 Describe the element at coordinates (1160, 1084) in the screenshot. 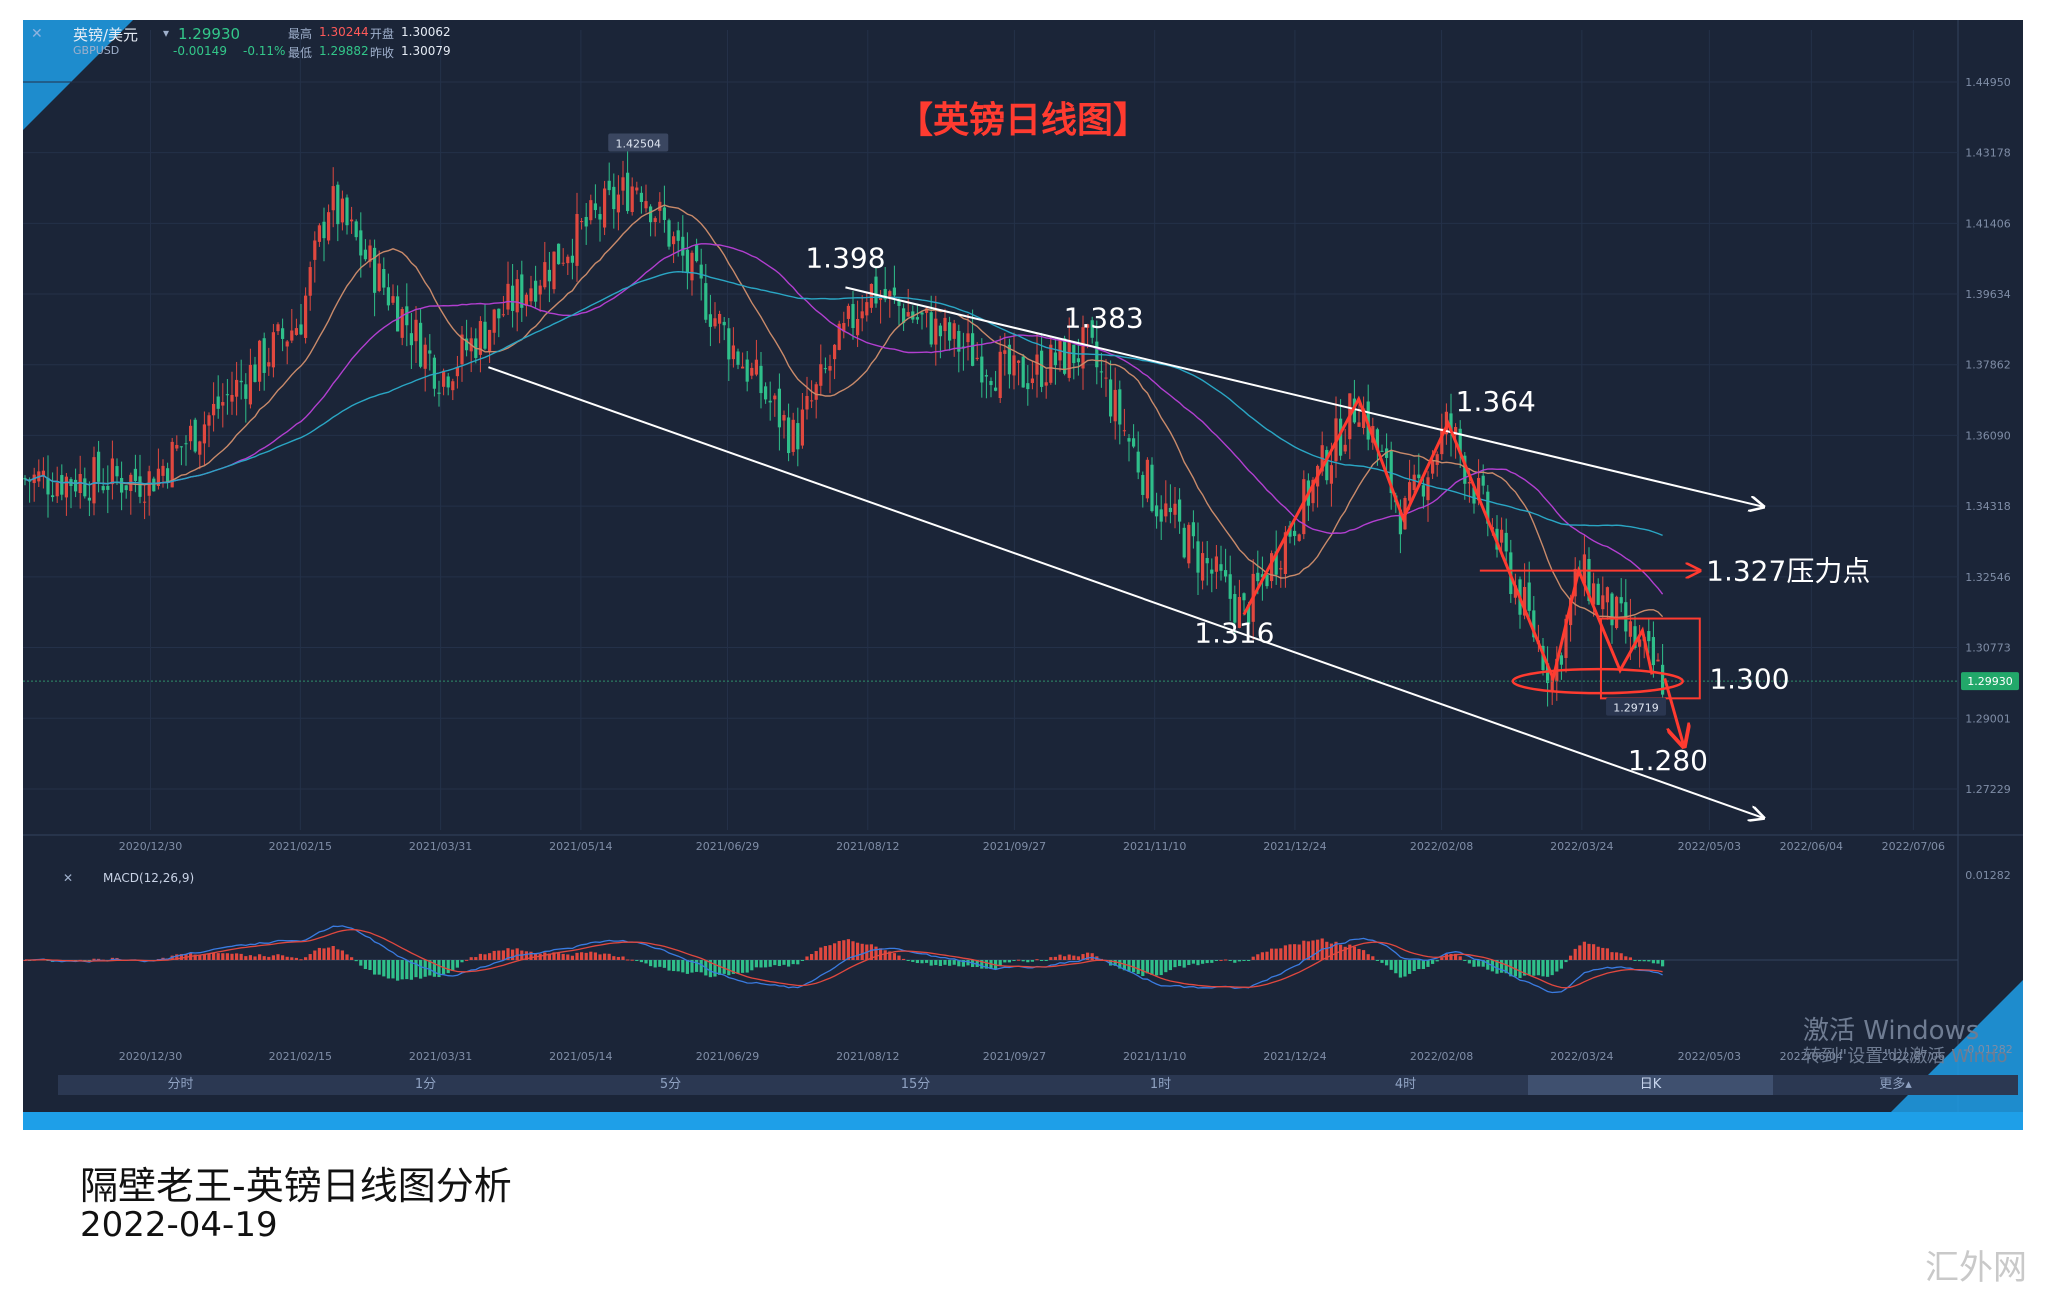

I see `timeframe-tab: 1时` at that location.